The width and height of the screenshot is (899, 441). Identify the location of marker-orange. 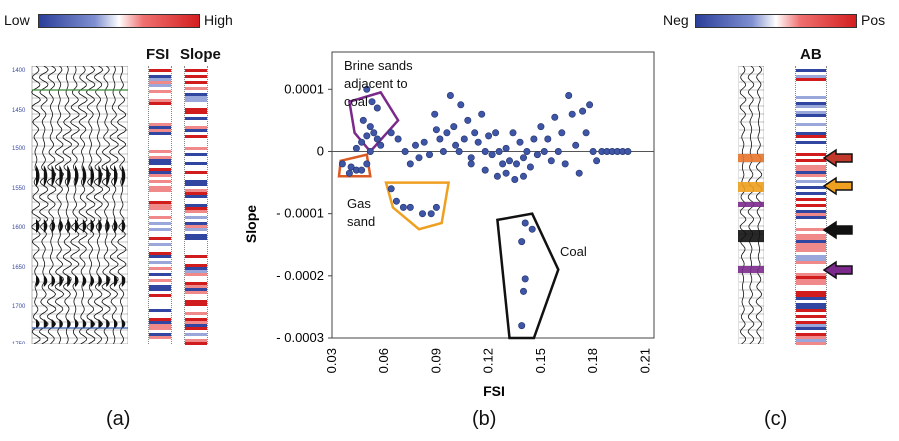
(751, 187).